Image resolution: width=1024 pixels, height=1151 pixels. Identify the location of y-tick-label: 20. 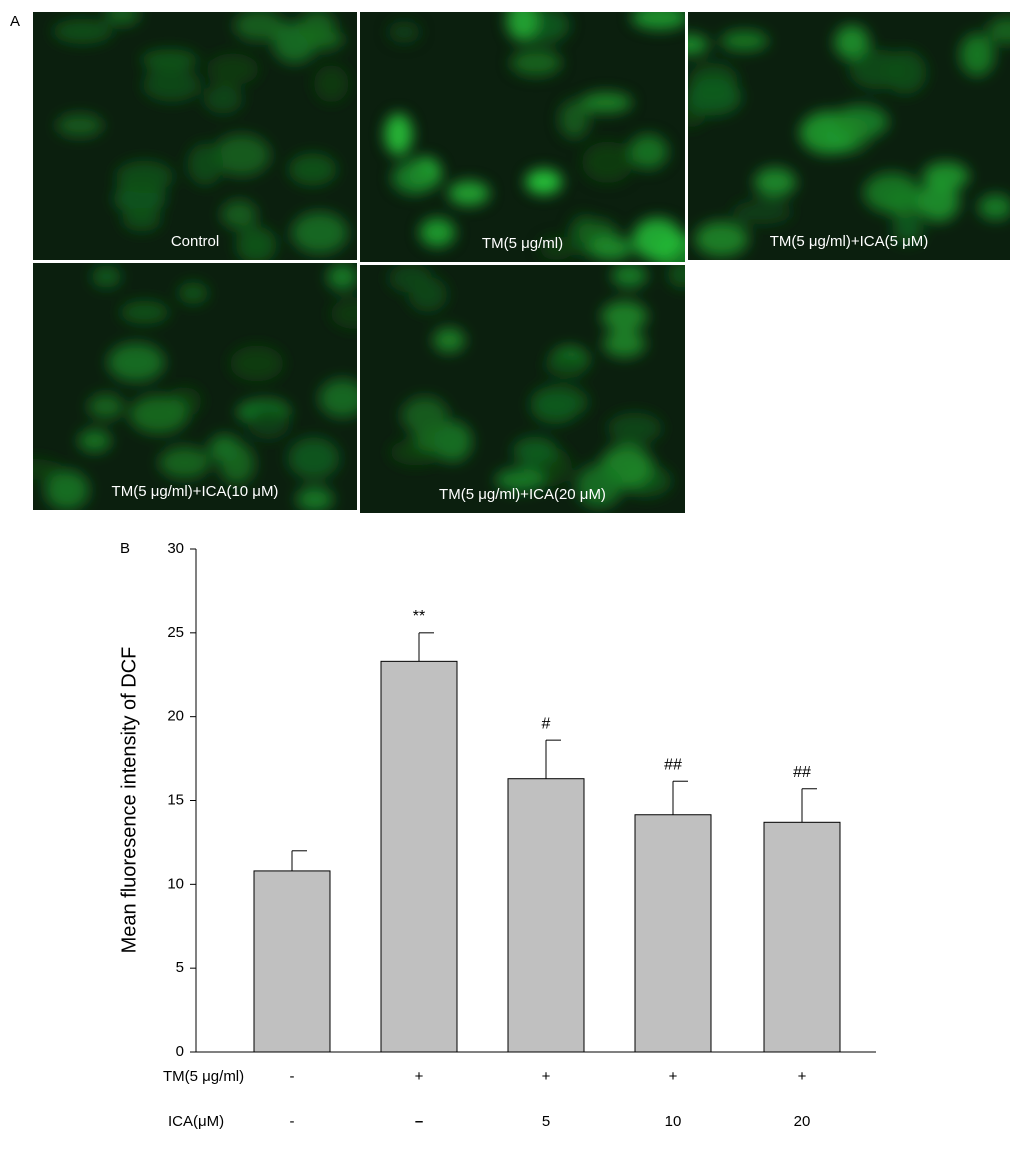
(175, 716).